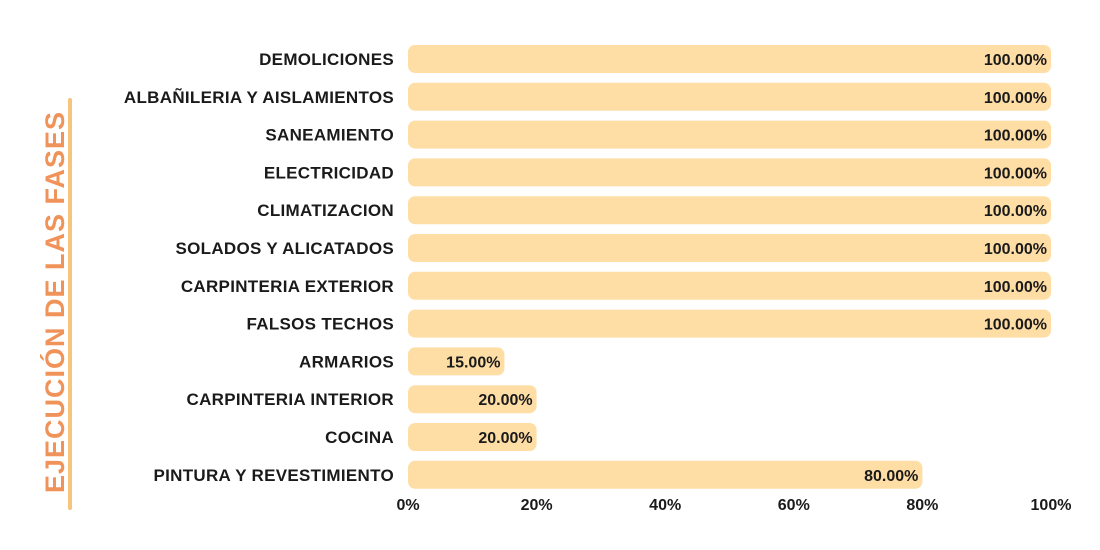 The image size is (1100, 550). I want to click on x-tick-labels-group: 0% 20% 40% 60% 80% 100%, so click(733, 505).